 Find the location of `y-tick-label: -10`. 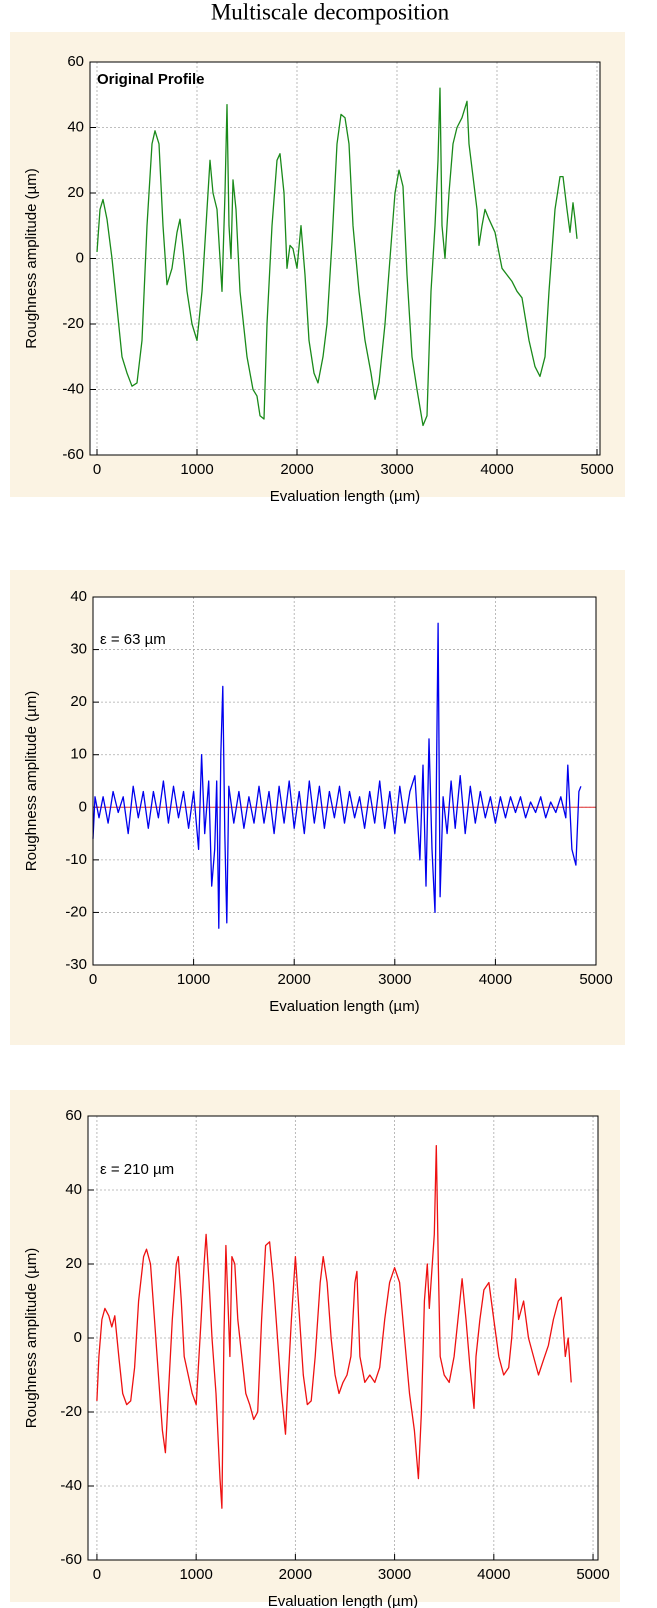

y-tick-label: -10 is located at coordinates (76, 859).